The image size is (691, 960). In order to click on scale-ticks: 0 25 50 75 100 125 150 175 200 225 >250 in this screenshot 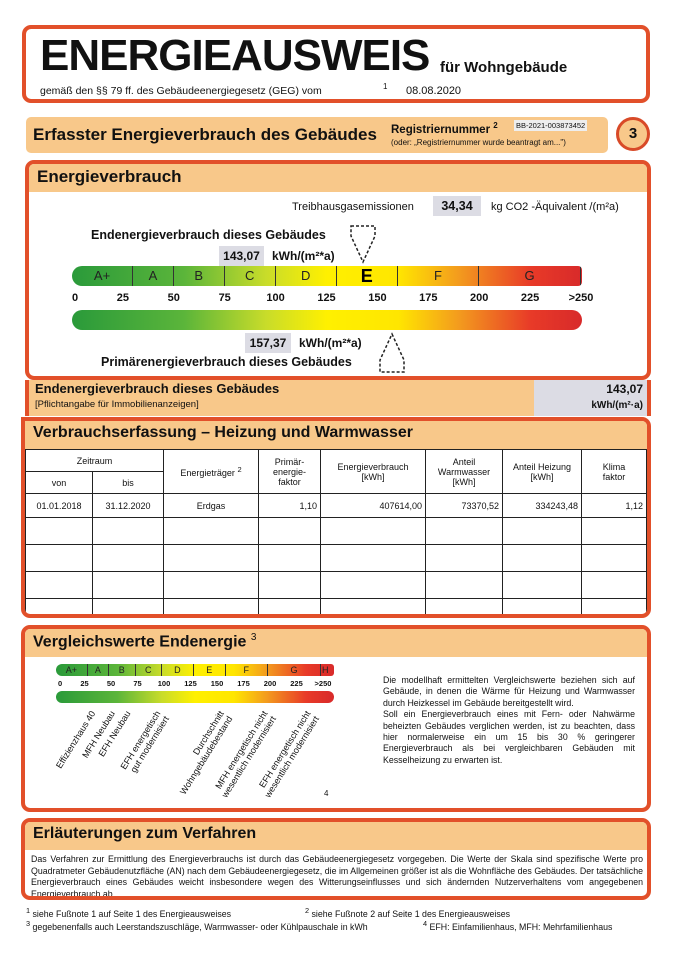, I will do `click(338, 299)`.